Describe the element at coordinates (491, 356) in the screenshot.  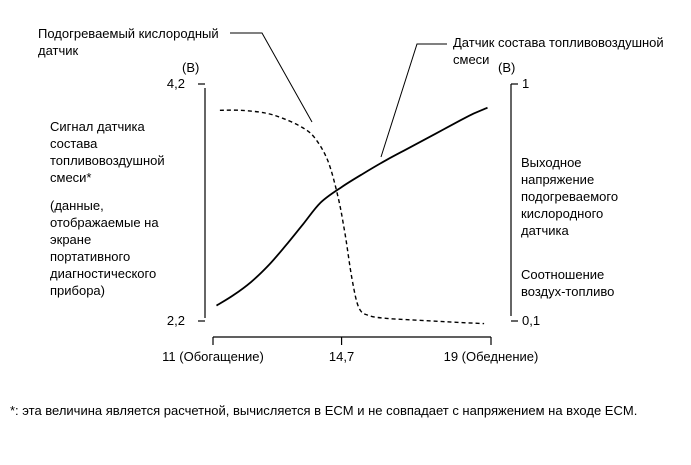
I see `x-tick-label-2: 19 (Обеднение)` at that location.